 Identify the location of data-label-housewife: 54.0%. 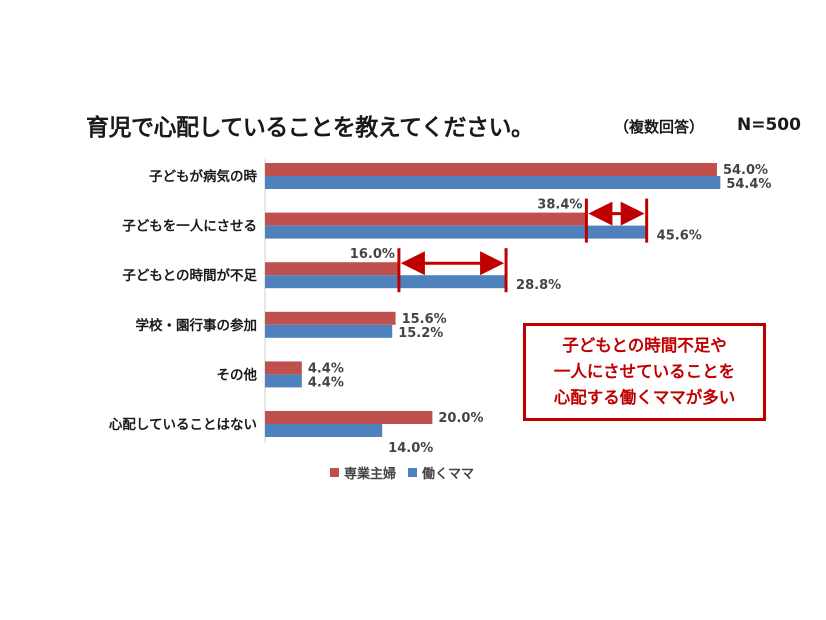
(745, 170).